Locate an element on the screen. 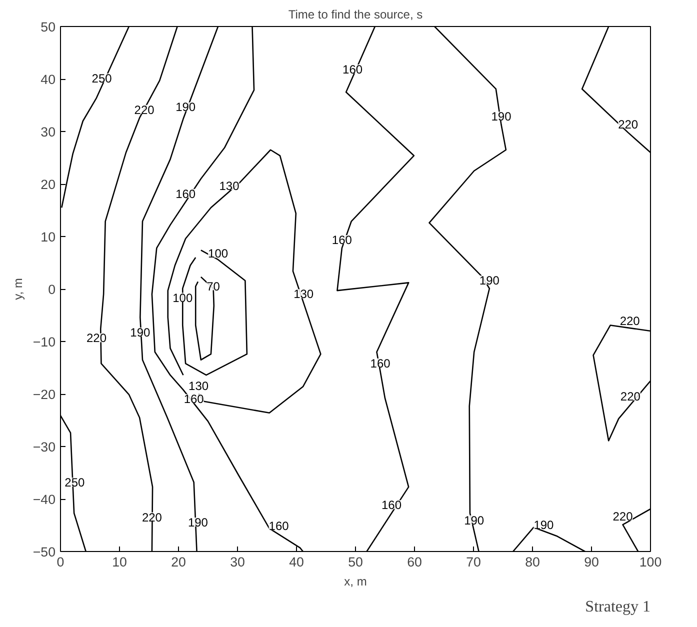 The image size is (697, 627). x-tick-label: 20 is located at coordinates (178, 562).